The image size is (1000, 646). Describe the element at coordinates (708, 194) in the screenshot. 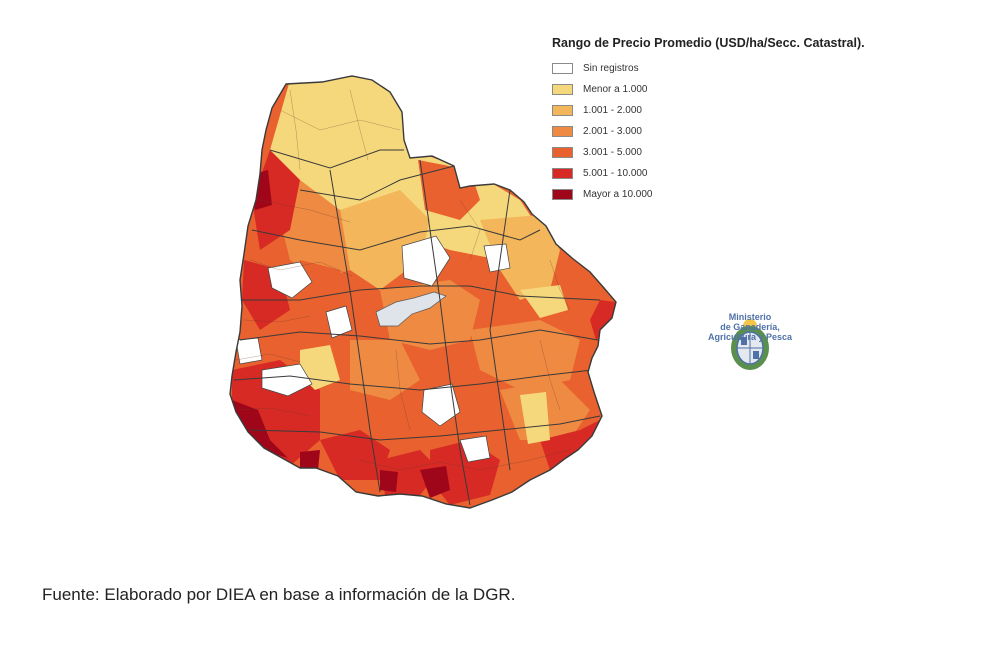

I see `legend-item: Mayor a 10.000` at that location.